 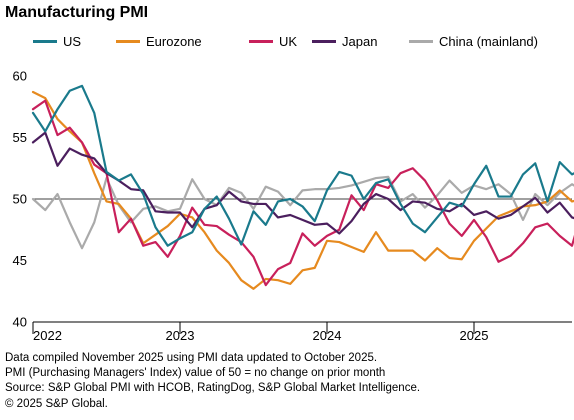 What do you see at coordinates (20, 322) in the screenshot?
I see `y-tick-label: 40` at bounding box center [20, 322].